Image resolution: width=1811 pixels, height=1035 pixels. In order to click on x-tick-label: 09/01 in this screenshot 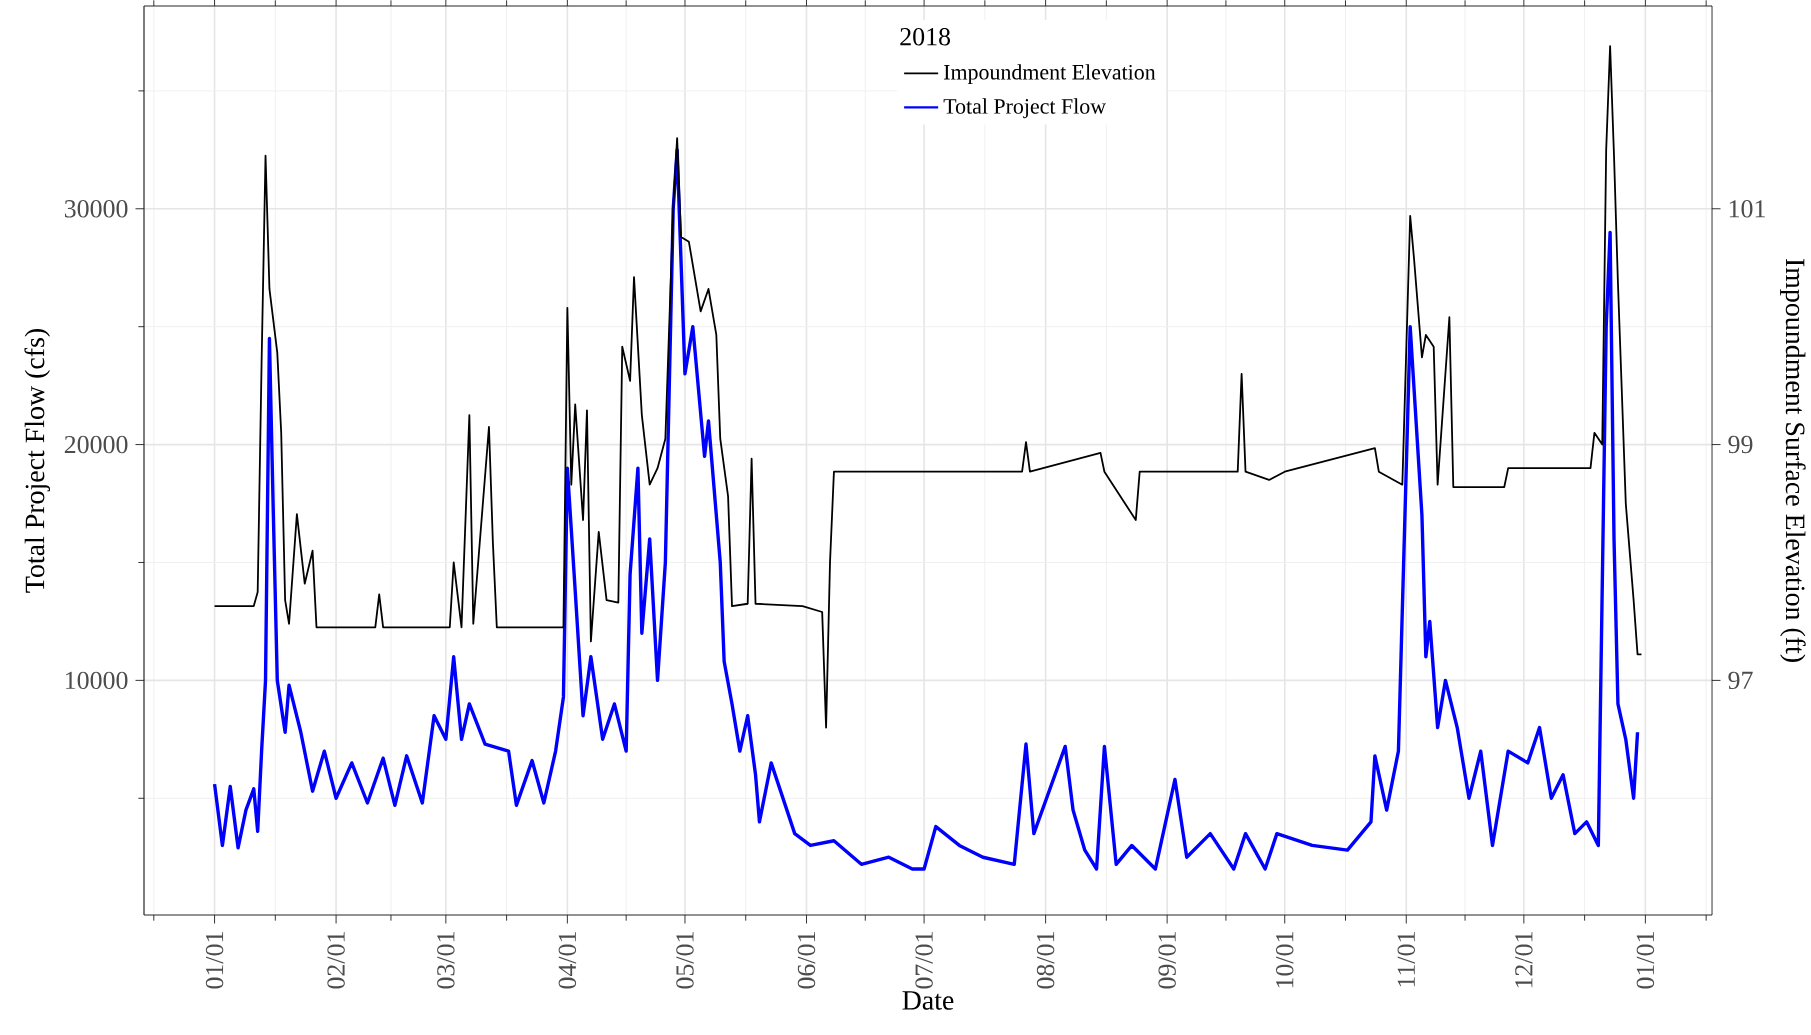, I will do `click(1167, 960)`.